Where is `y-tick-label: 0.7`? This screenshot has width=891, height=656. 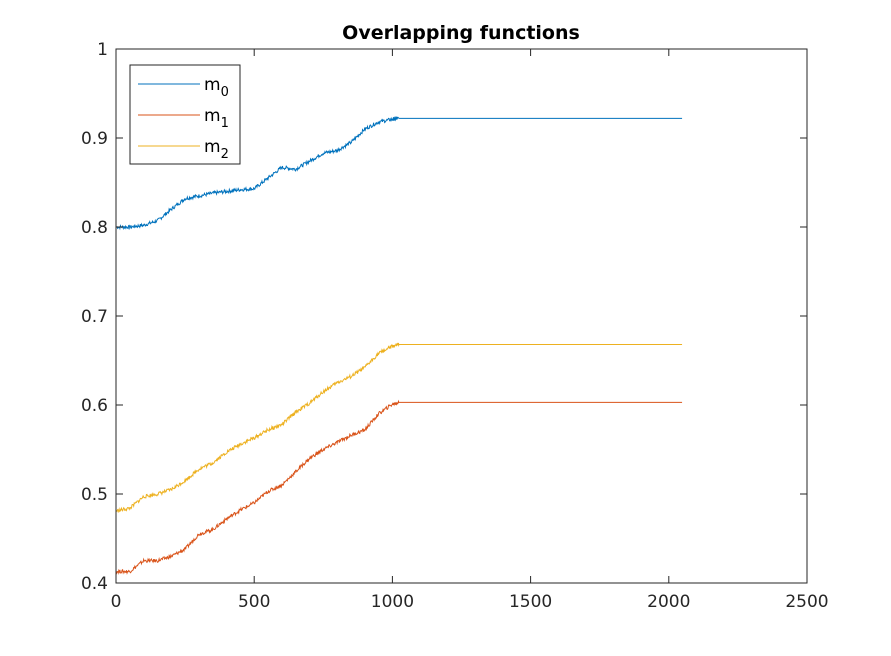
y-tick-label: 0.7 is located at coordinates (94, 317).